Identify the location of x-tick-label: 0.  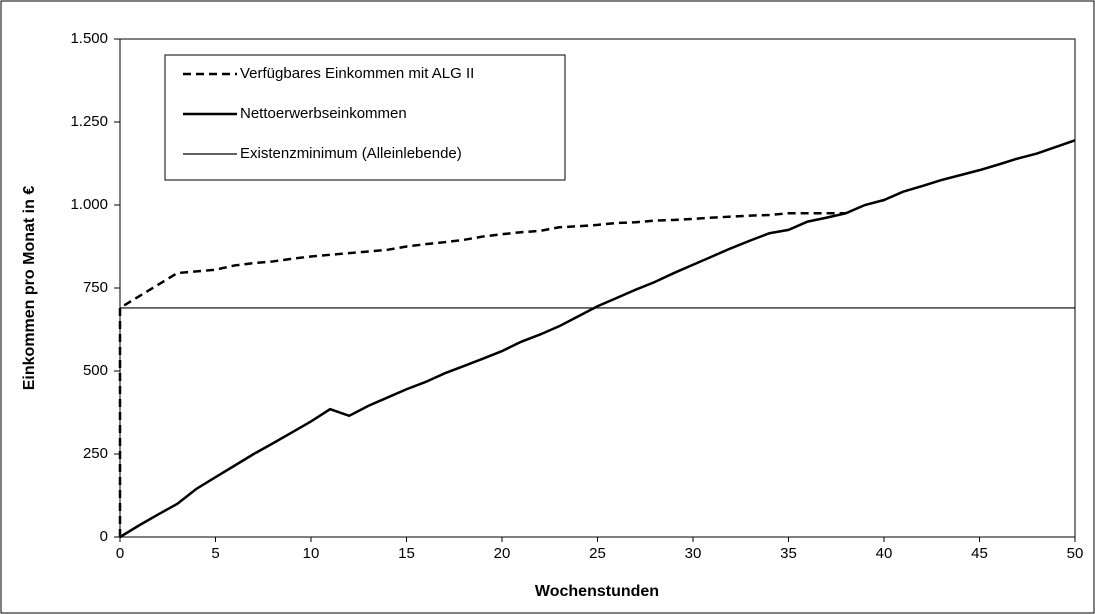
(120, 553).